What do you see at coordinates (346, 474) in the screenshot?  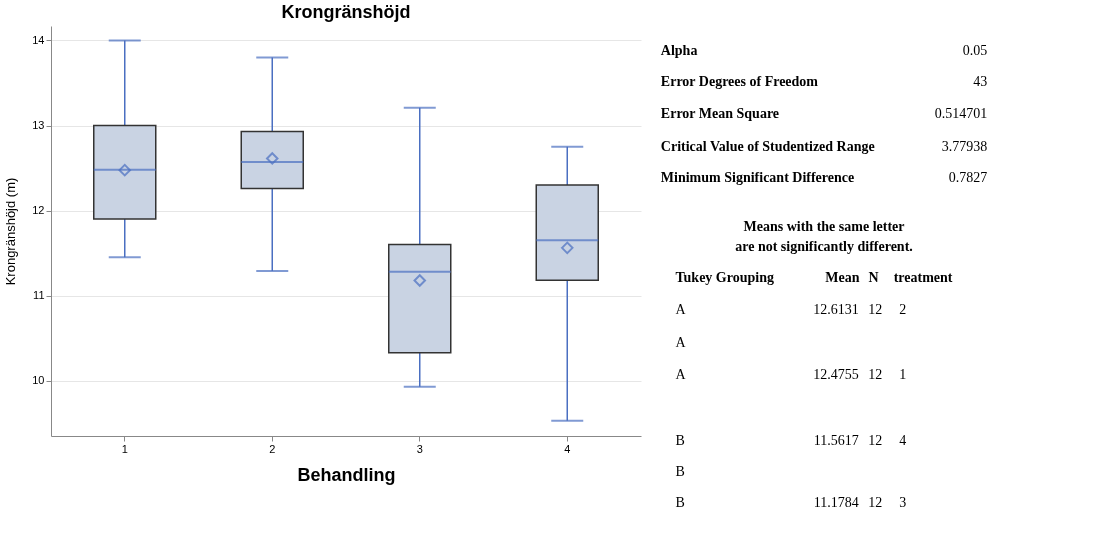 I see `x-axis-title: Behandling` at bounding box center [346, 474].